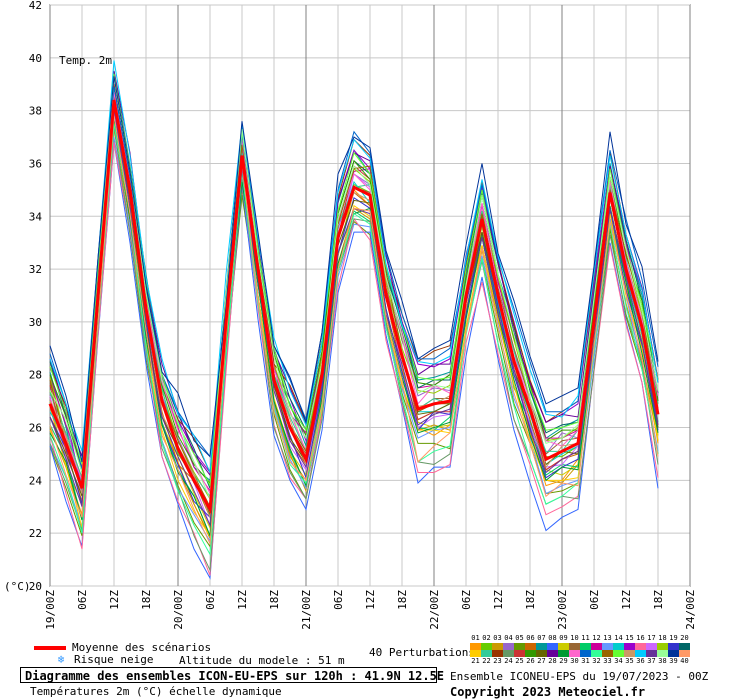 The width and height of the screenshot is (740, 700). I want to click on y-tick-label: 28, so click(35, 375).